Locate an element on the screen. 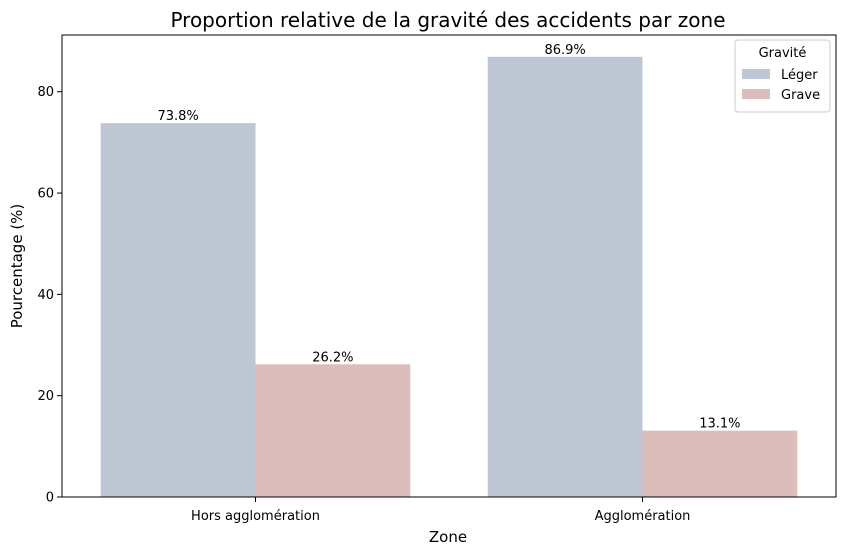  bar-value-label: 13.1% is located at coordinates (719, 424).